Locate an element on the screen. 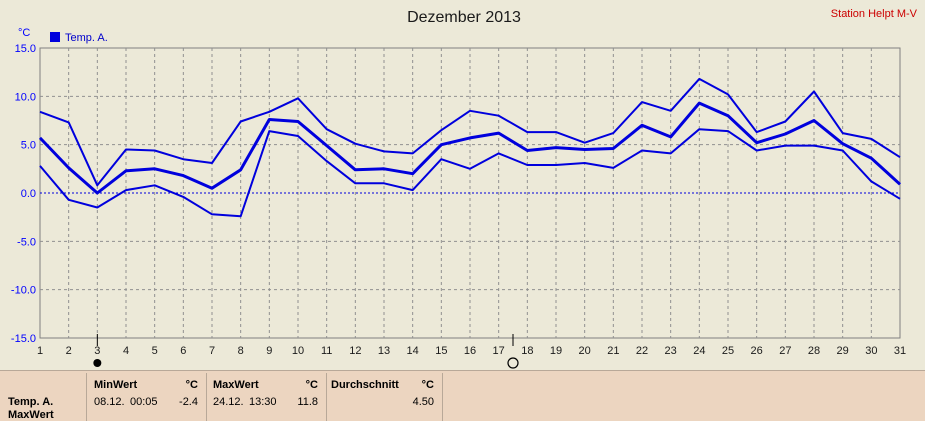 The height and width of the screenshot is (421, 925). y-axis-ticks: 15.0 10.0 5.0 0.0 -5.0 -10.0 -15.0 is located at coordinates (23, 194).